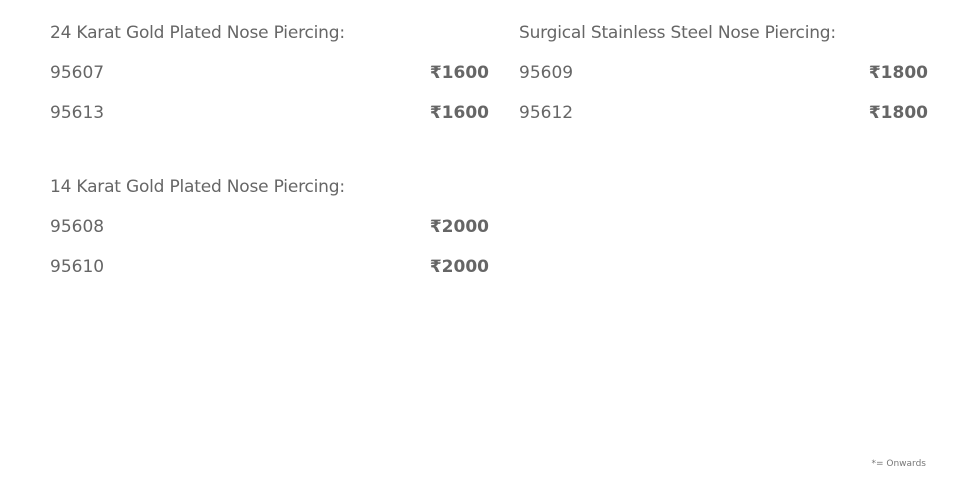 Image resolution: width=975 pixels, height=485 pixels. Describe the element at coordinates (197, 187) in the screenshot. I see `section-title: 14 Karat Gold Plated Nose Piercing:` at that location.